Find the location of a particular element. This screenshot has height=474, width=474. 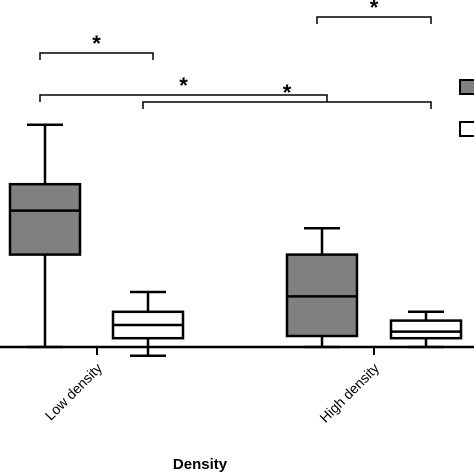

x-axis-title: Density is located at coordinates (200, 464).